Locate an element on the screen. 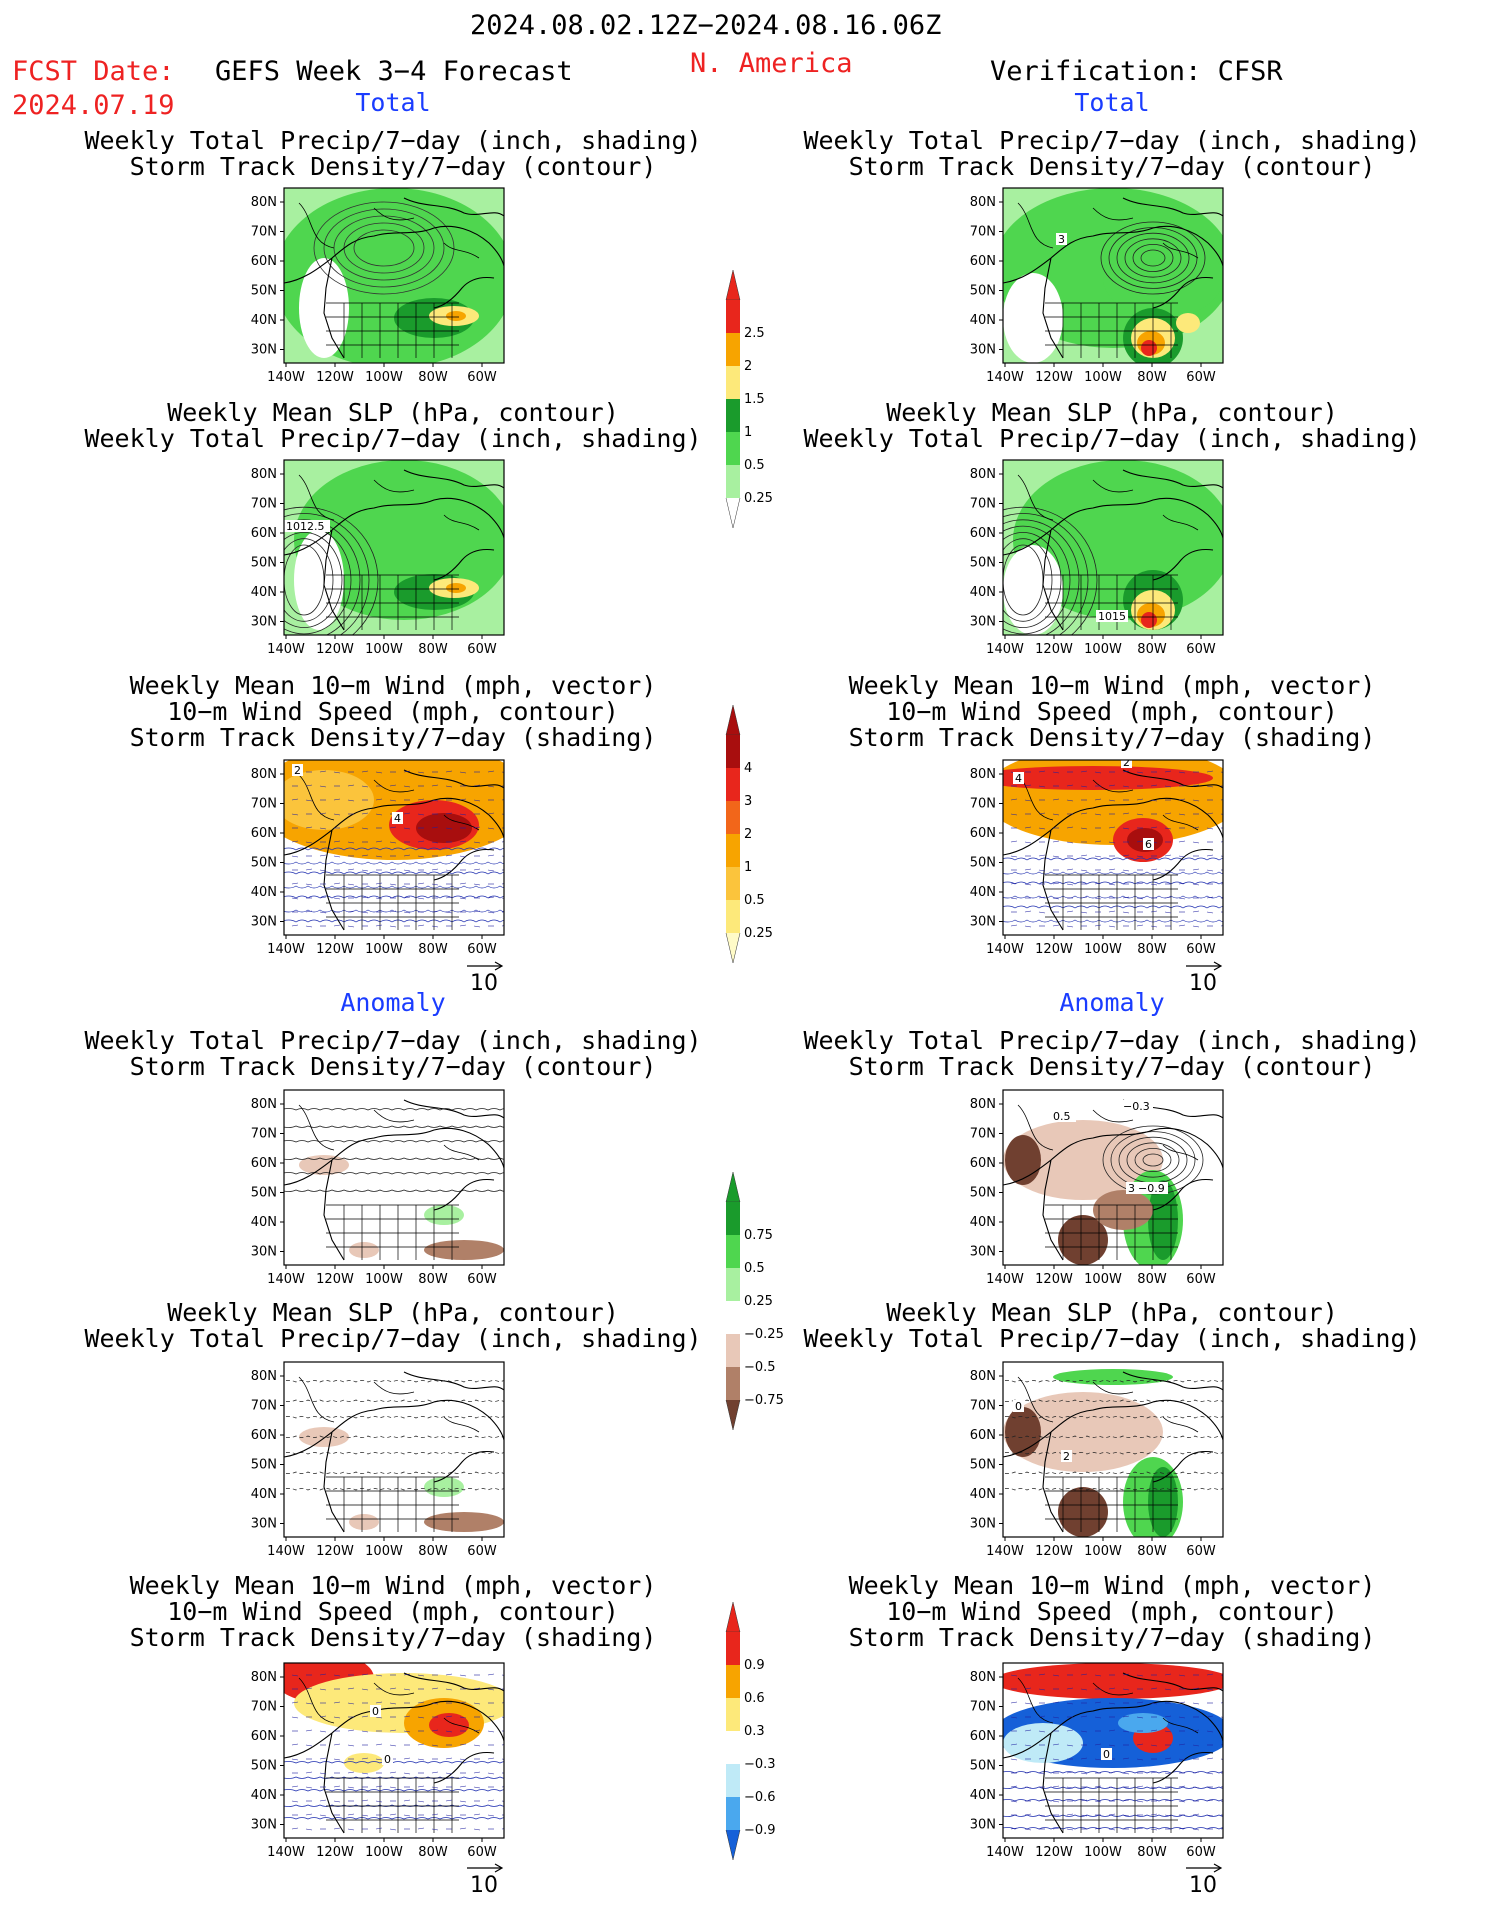 The height and width of the screenshot is (1925, 1487). lon-label: 120W is located at coordinates (1054, 949).